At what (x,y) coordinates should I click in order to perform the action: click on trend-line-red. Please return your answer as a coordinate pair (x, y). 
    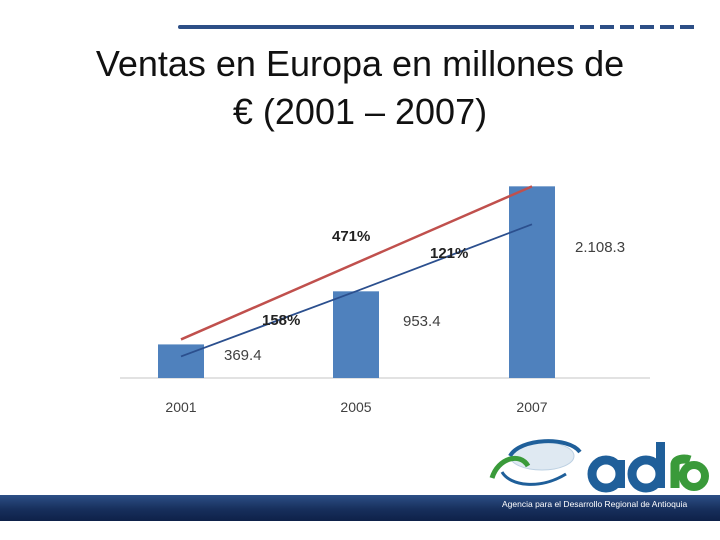
    Looking at the image, I should click on (356, 263).